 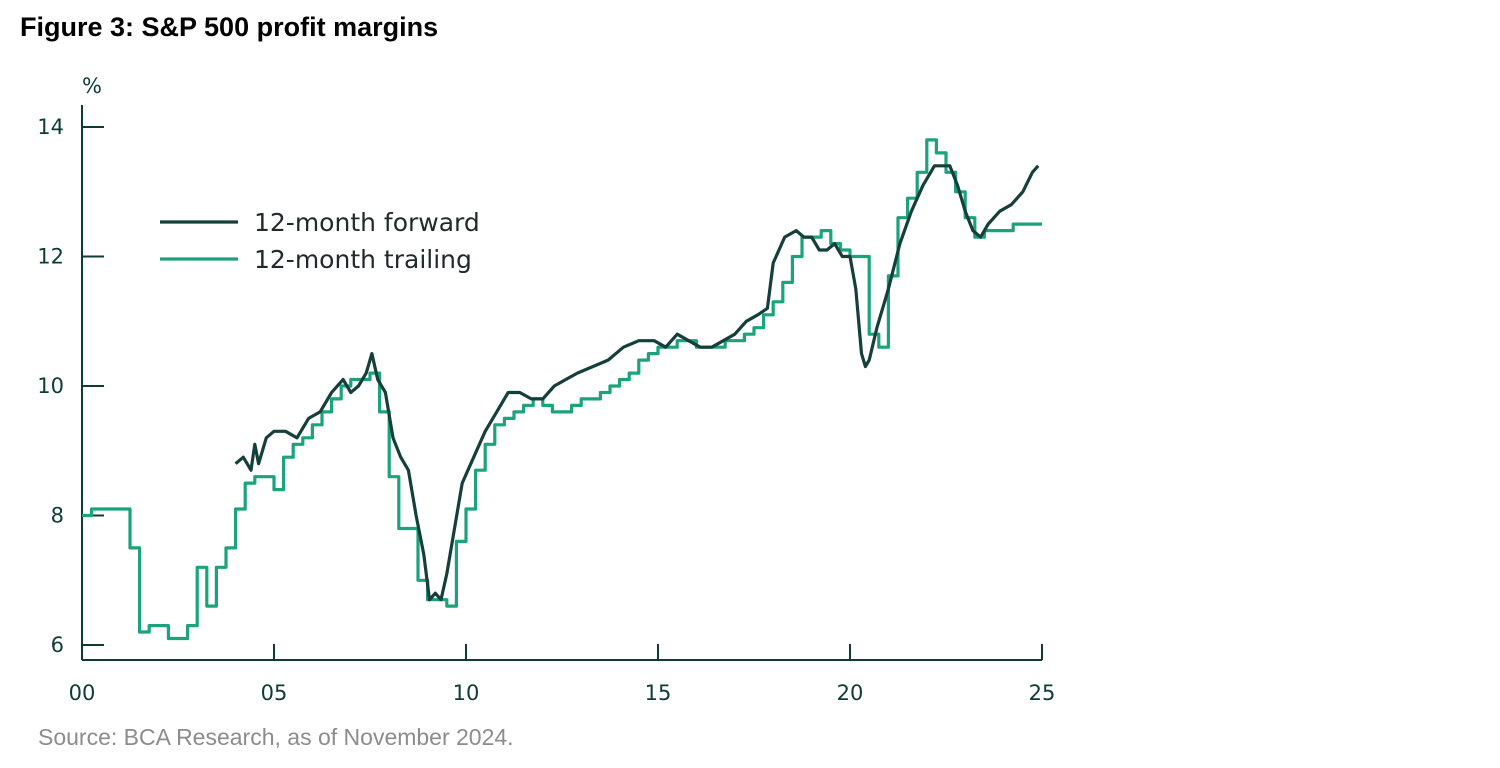 What do you see at coordinates (92, 86) in the screenshot?
I see `y-axis-unit-label: %` at bounding box center [92, 86].